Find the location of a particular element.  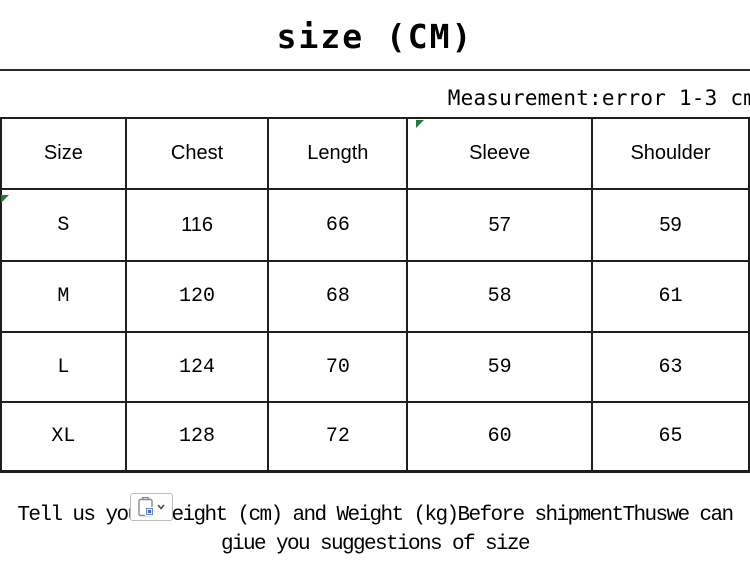

paste-options-button is located at coordinates (151, 507).